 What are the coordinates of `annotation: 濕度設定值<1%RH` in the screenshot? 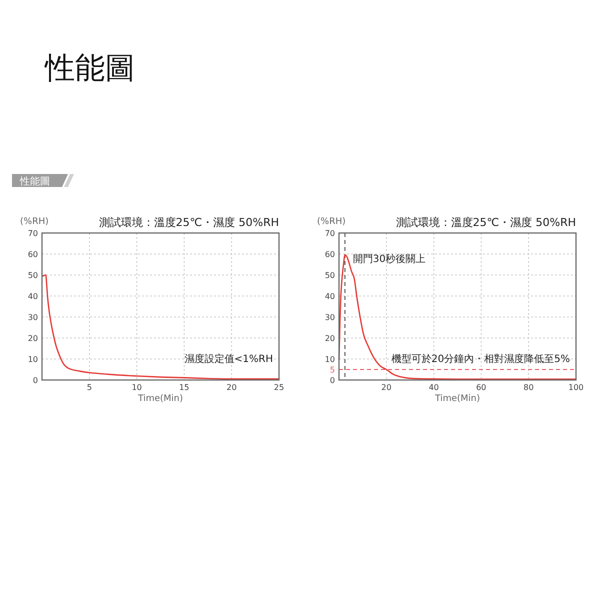 It's located at (228, 359).